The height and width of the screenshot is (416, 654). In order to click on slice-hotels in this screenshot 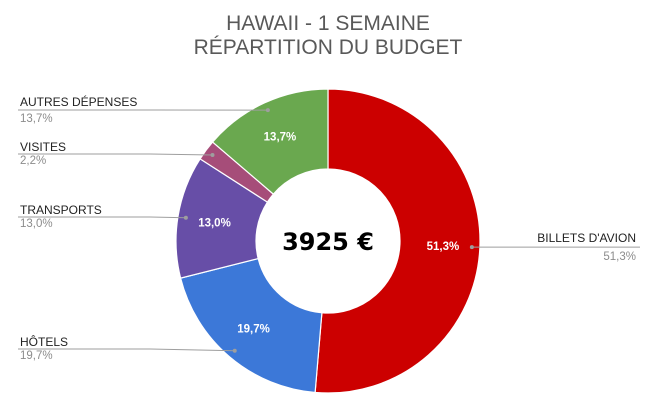, I will do `click(251, 325)`.